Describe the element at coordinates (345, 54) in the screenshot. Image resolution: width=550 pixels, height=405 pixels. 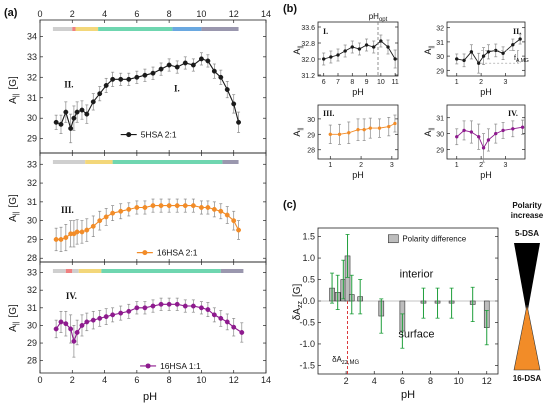
I see `plot-b1: 6 7 8 9 10 11 31.2 32.0 32.8 33.6 A|| pH I. pHopt` at that location.